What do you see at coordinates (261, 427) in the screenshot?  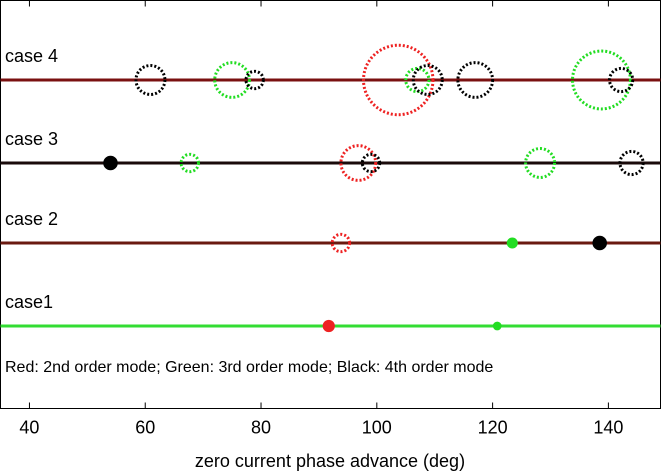 I see `x-tick-label: 80` at bounding box center [261, 427].